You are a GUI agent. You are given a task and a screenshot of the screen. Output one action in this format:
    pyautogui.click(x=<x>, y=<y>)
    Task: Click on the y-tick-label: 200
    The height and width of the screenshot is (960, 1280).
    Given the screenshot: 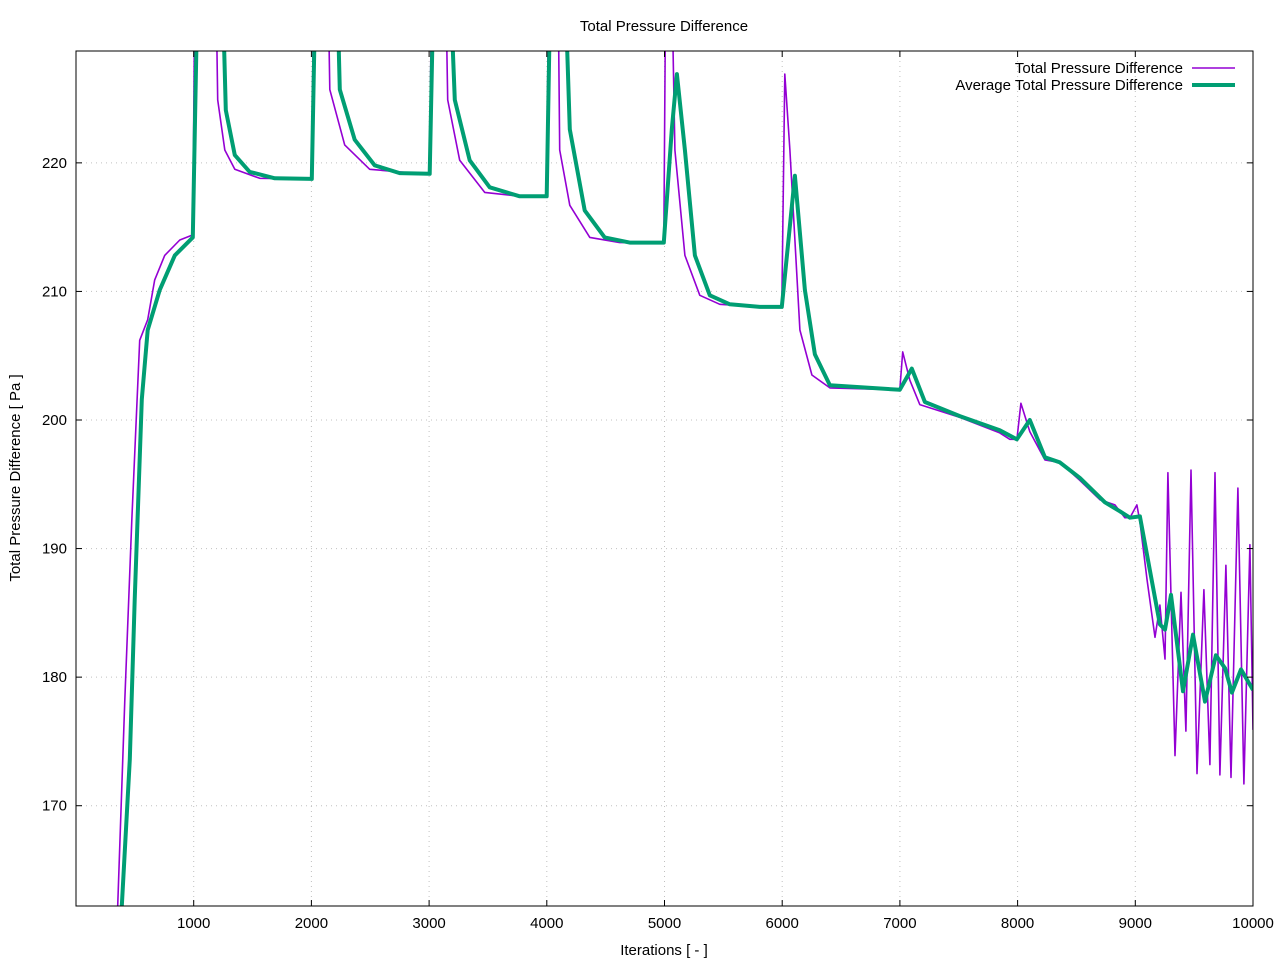 What is the action you would take?
    pyautogui.click(x=54, y=420)
    